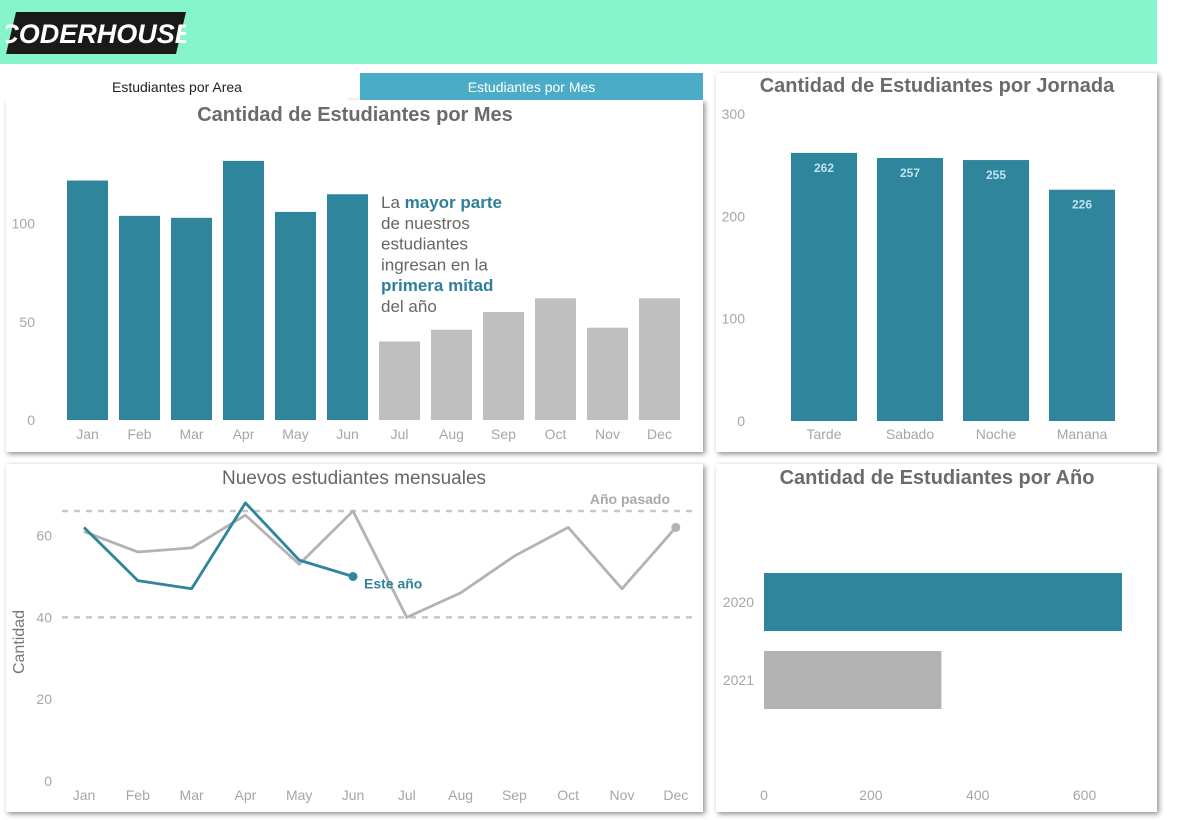  Describe the element at coordinates (44, 536) in the screenshot. I see `y-tick-label: 60` at that location.